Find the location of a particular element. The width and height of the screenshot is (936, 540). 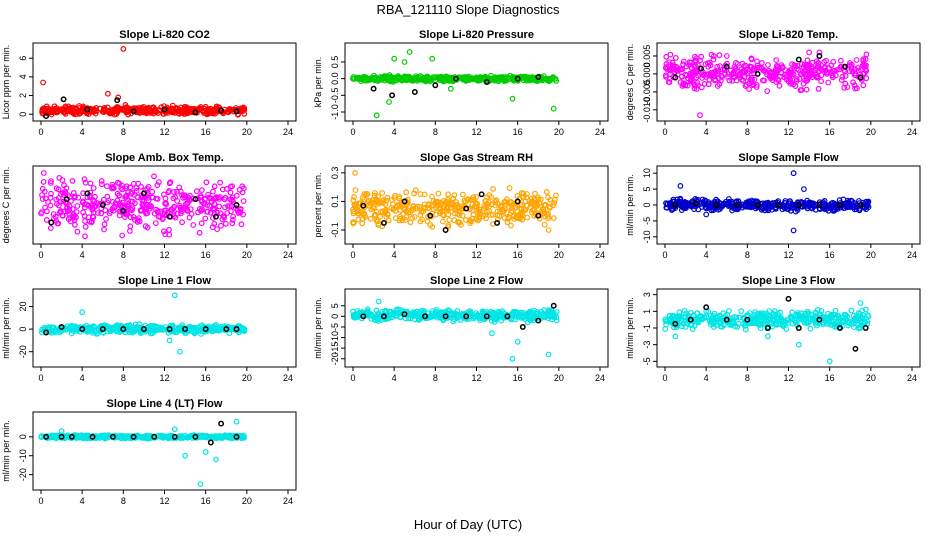

chart-title: Slope Li-820 Pressure is located at coordinates (476, 35).